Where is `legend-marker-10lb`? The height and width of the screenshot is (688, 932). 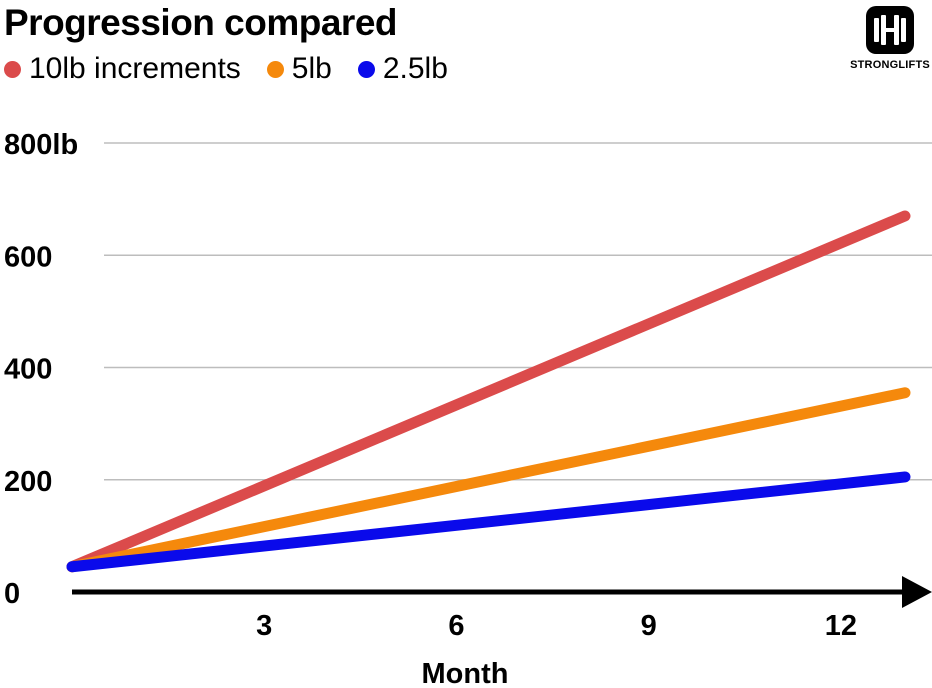 legend-marker-10lb is located at coordinates (12, 69).